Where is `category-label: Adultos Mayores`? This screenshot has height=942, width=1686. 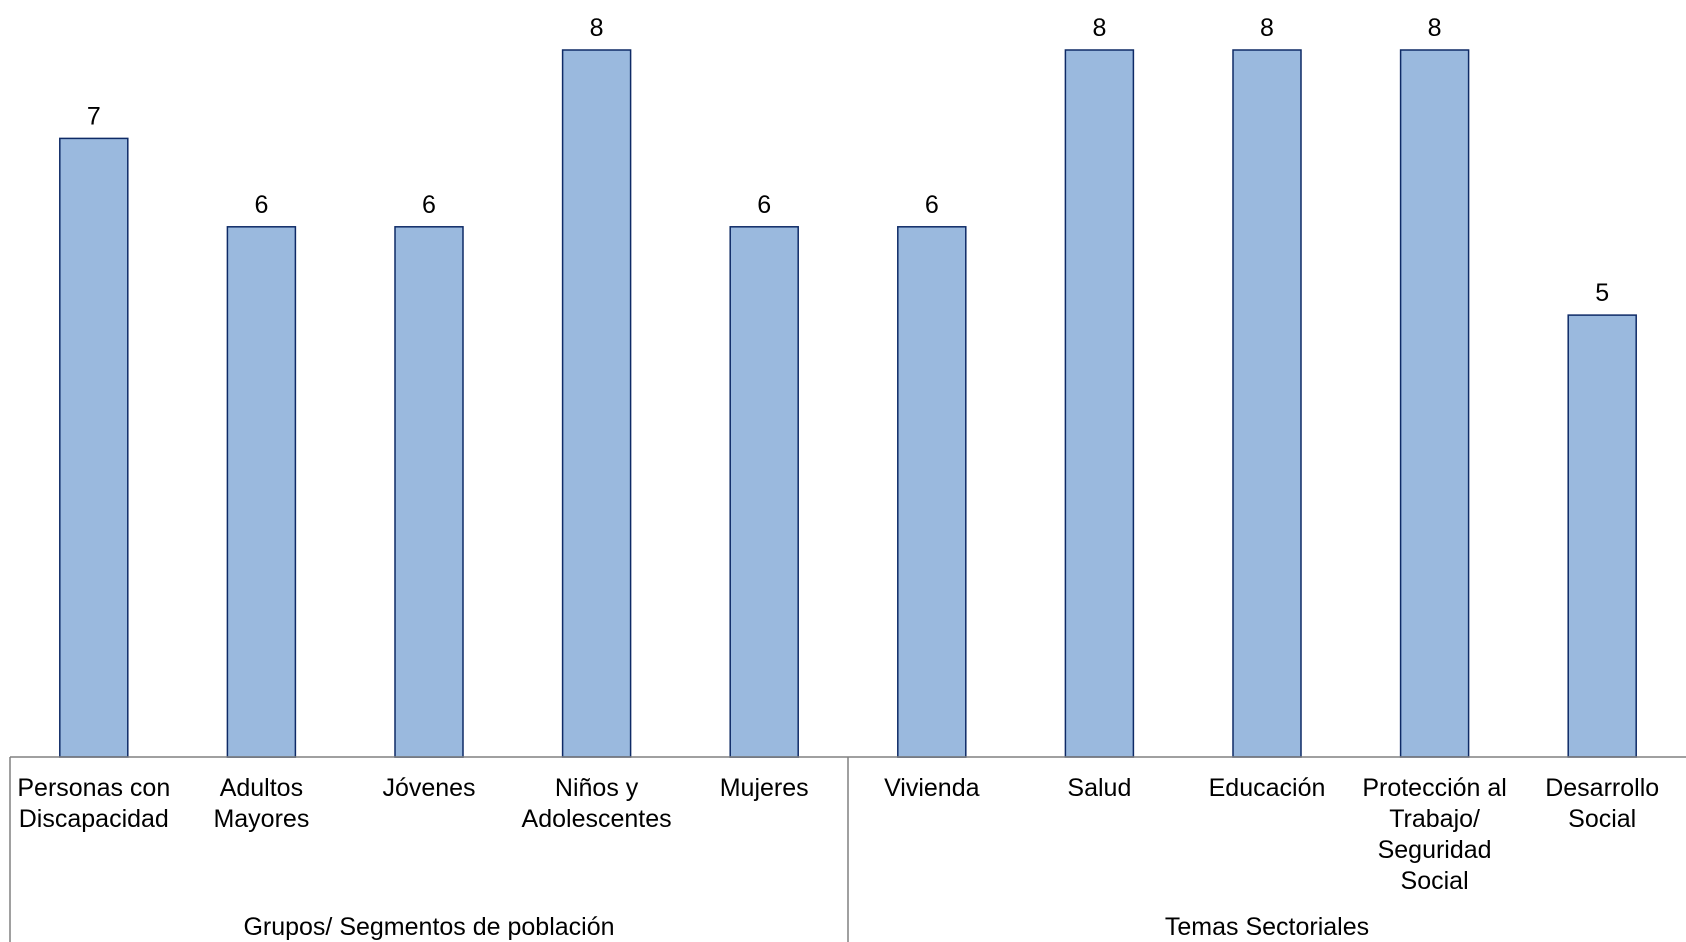 category-label: Adultos Mayores is located at coordinates (261, 803).